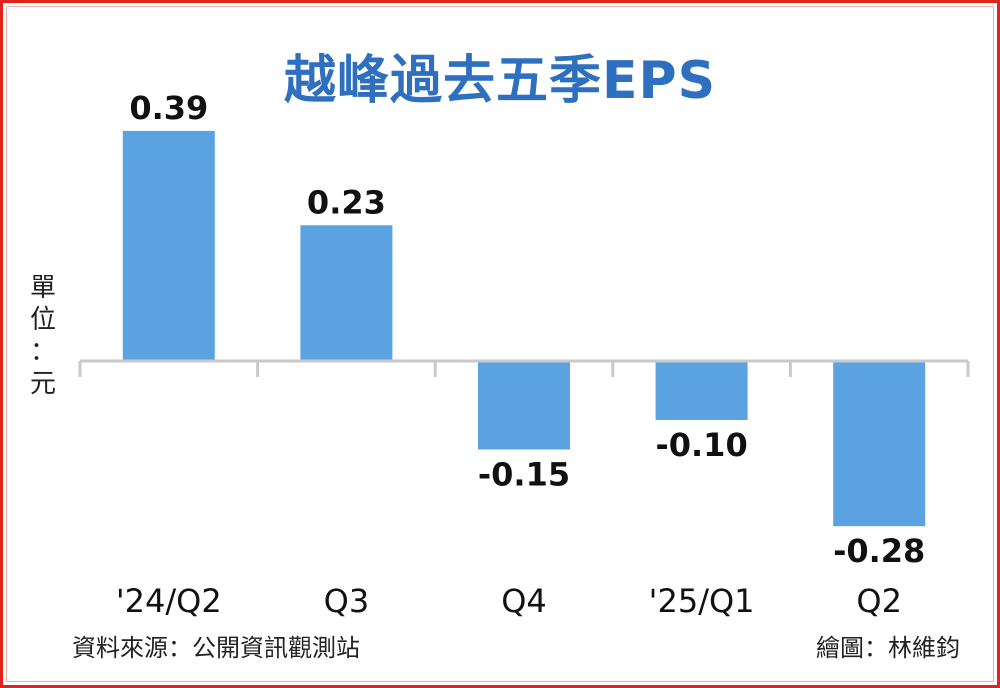  Describe the element at coordinates (42, 352) in the screenshot. I see `y-axis-unit-char: ：` at that location.